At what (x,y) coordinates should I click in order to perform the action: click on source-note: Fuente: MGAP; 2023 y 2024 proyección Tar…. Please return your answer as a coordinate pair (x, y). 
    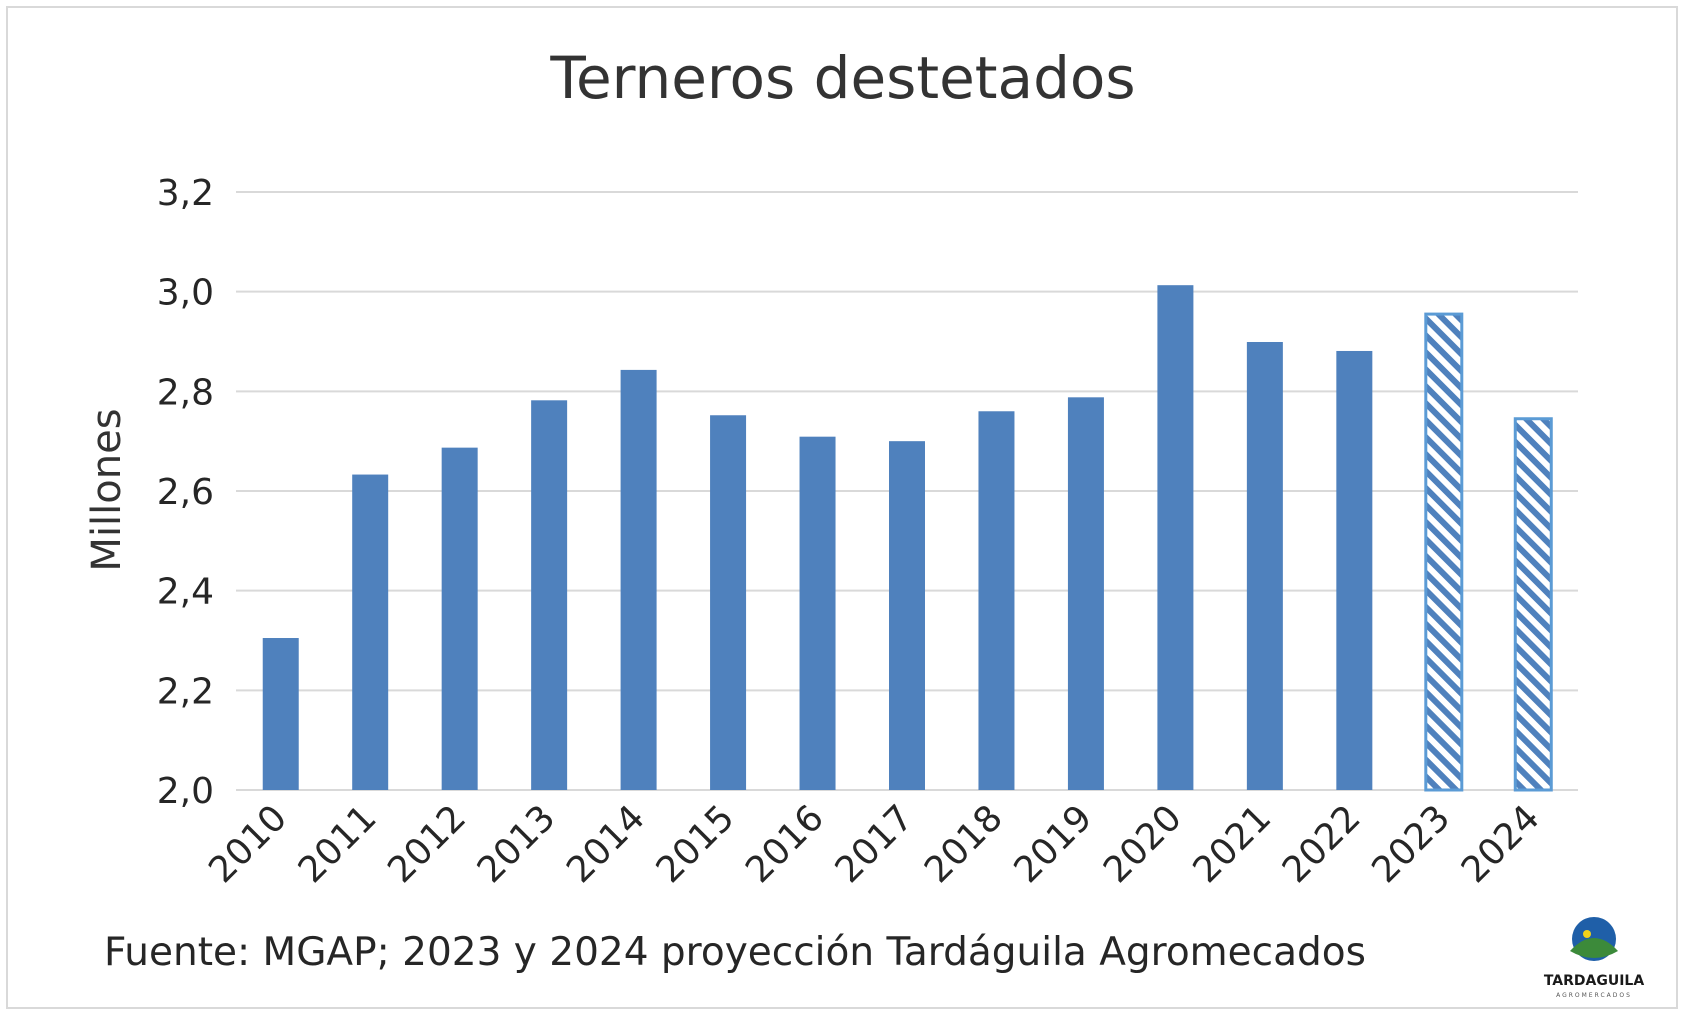
    Looking at the image, I should click on (735, 952).